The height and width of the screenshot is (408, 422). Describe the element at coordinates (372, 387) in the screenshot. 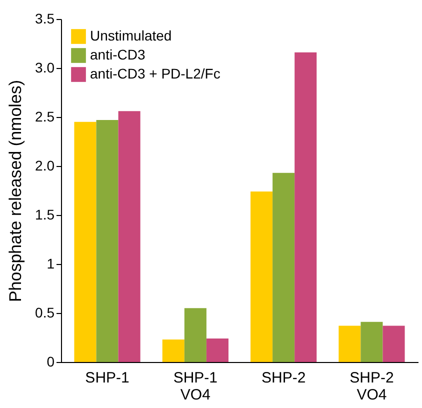

I see `x-tick-label: SHP-2 VO4` at that location.